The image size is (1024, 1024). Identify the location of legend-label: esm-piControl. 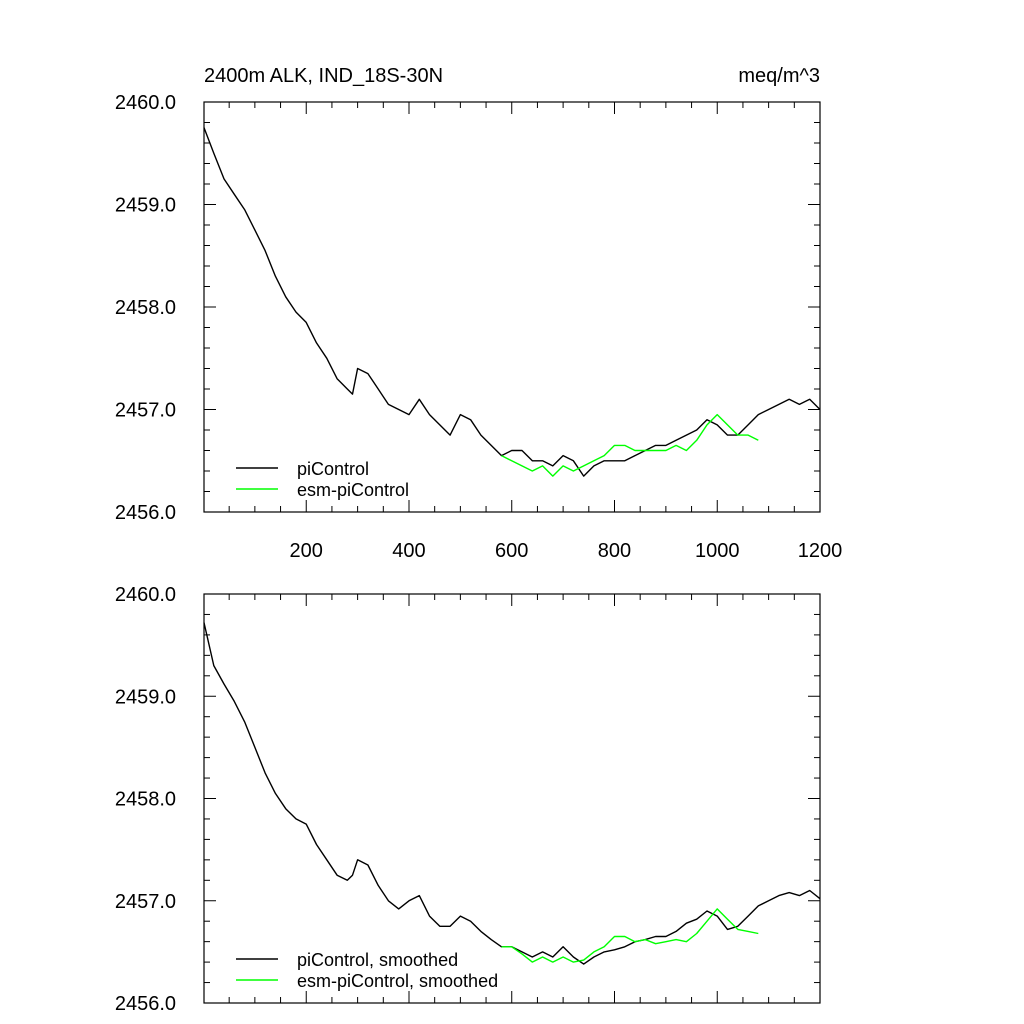
(353, 490).